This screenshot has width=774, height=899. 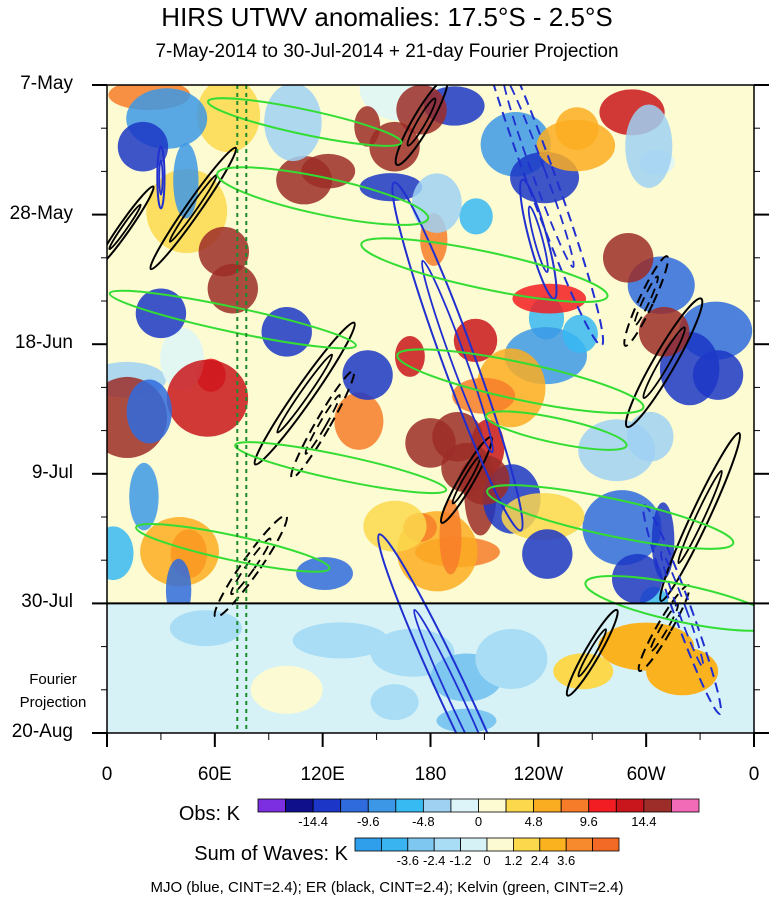 What do you see at coordinates (209, 814) in the screenshot?
I see `obs-colorbar-name: Obs: K` at bounding box center [209, 814].